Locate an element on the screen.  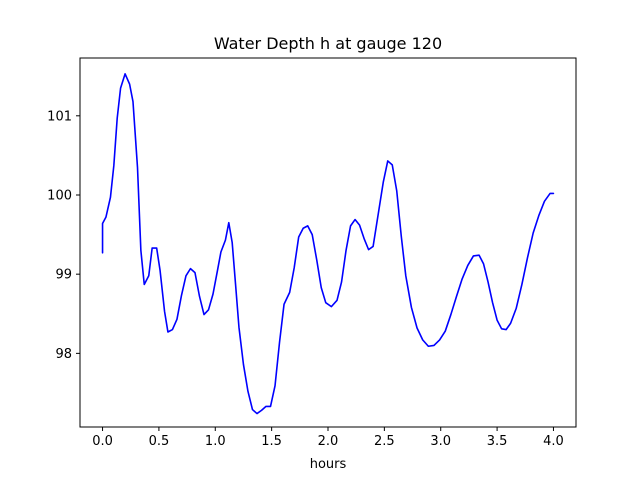
y-tick-label: 98 is located at coordinates (63, 354).